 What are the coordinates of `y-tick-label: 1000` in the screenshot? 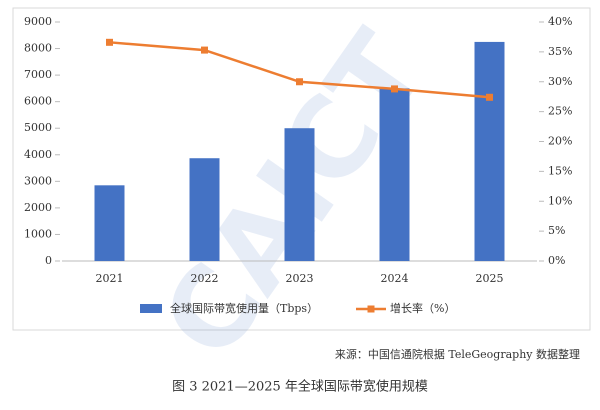 It's located at (38, 233).